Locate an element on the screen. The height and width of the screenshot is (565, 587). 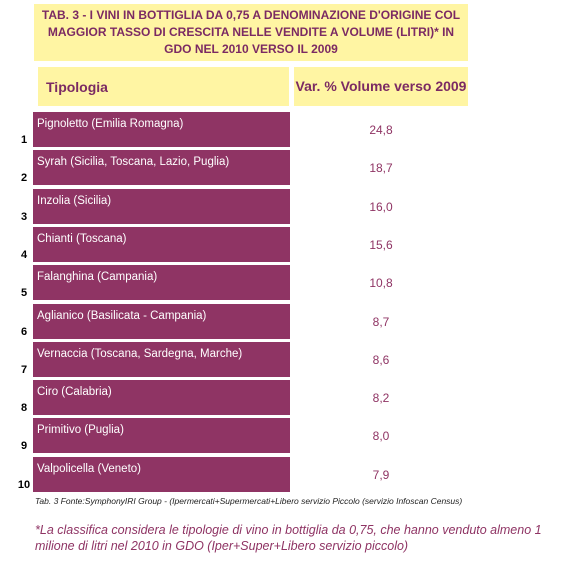
table-row: 4 Chianti (Toscana) 15,6 is located at coordinates (293, 244).